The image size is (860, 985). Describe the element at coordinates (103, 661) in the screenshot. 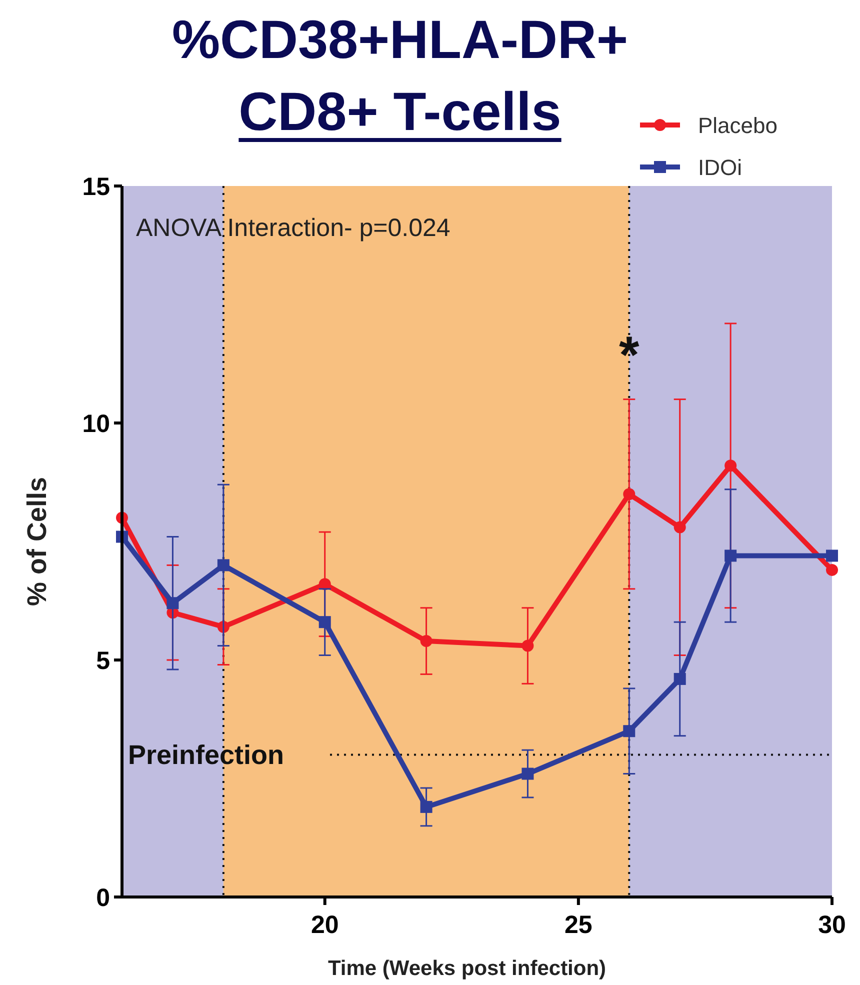

I see `y-tick-label: 5` at that location.